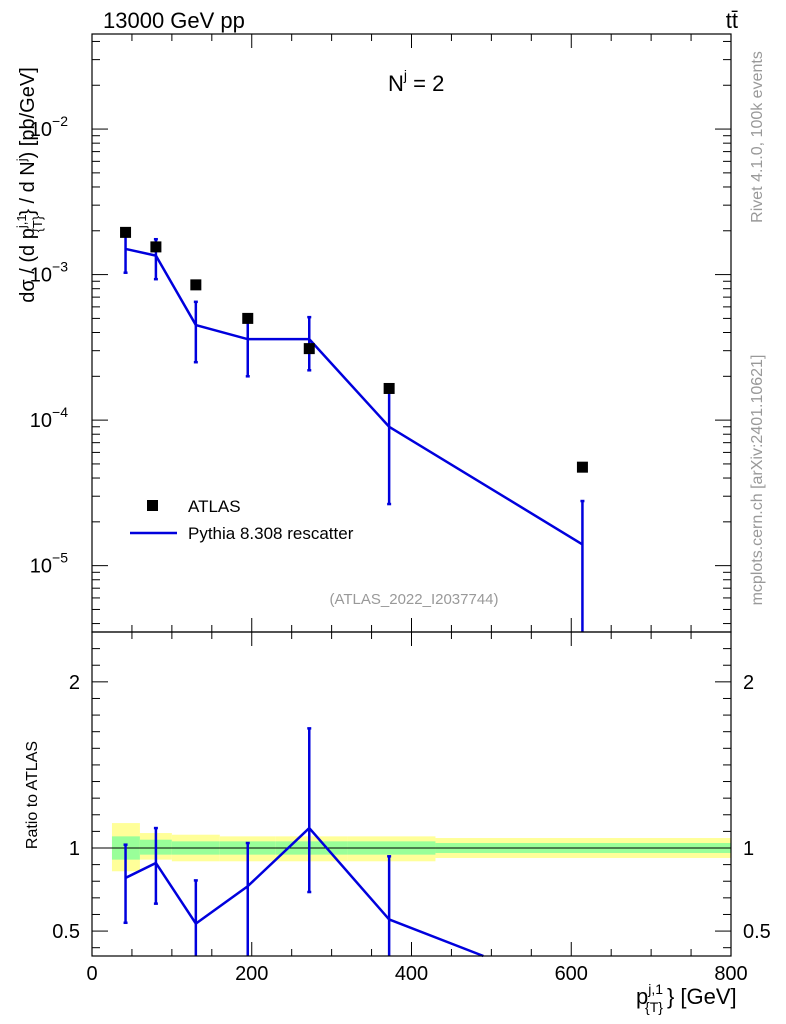 This screenshot has height=1024, width=786. What do you see at coordinates (28, 112) in the screenshot?
I see `ylab-f: ) [pb/GeV]` at bounding box center [28, 112].